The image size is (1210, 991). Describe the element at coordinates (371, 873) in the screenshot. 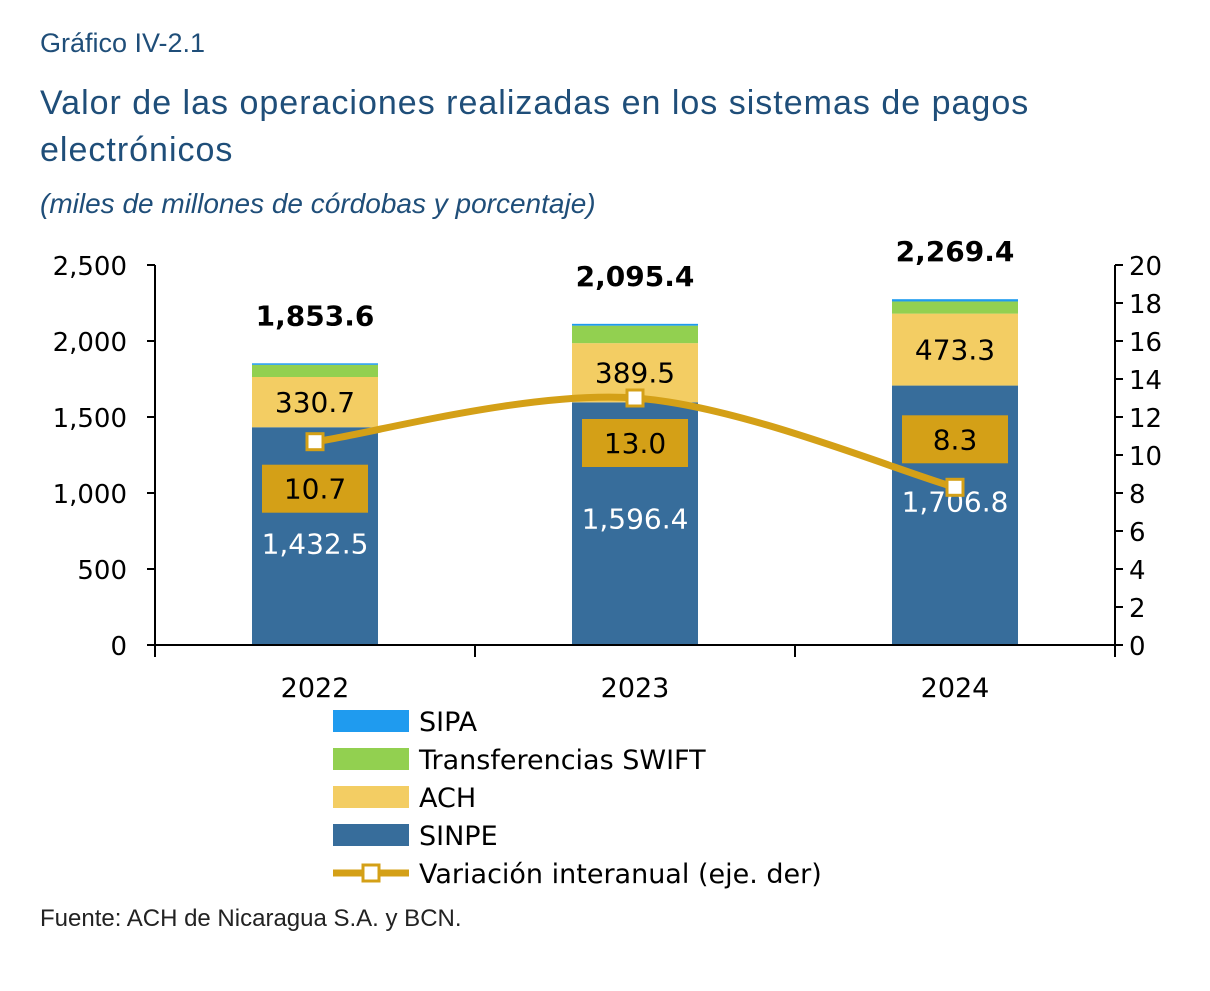

I see `legend-swatch-marker` at that location.